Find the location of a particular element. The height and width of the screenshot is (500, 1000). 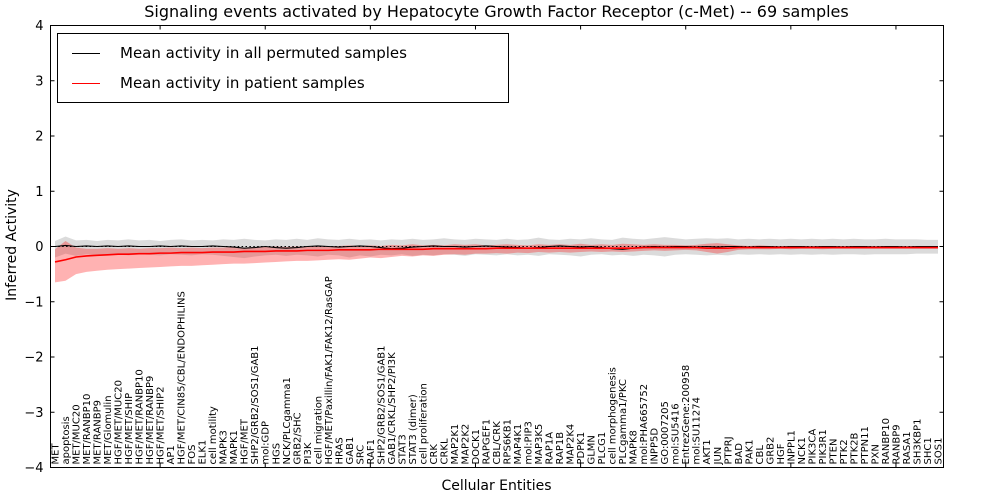

entity-label: RAP1B is located at coordinates (560, 448).